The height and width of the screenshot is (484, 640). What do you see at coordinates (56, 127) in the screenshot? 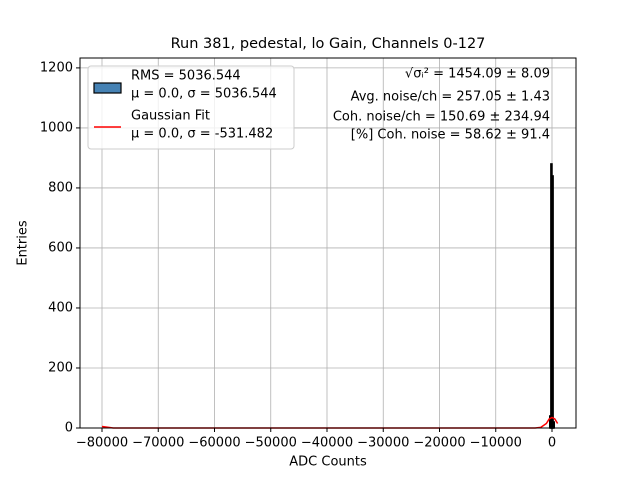
I see `y-tick-label: 1000` at bounding box center [56, 127].